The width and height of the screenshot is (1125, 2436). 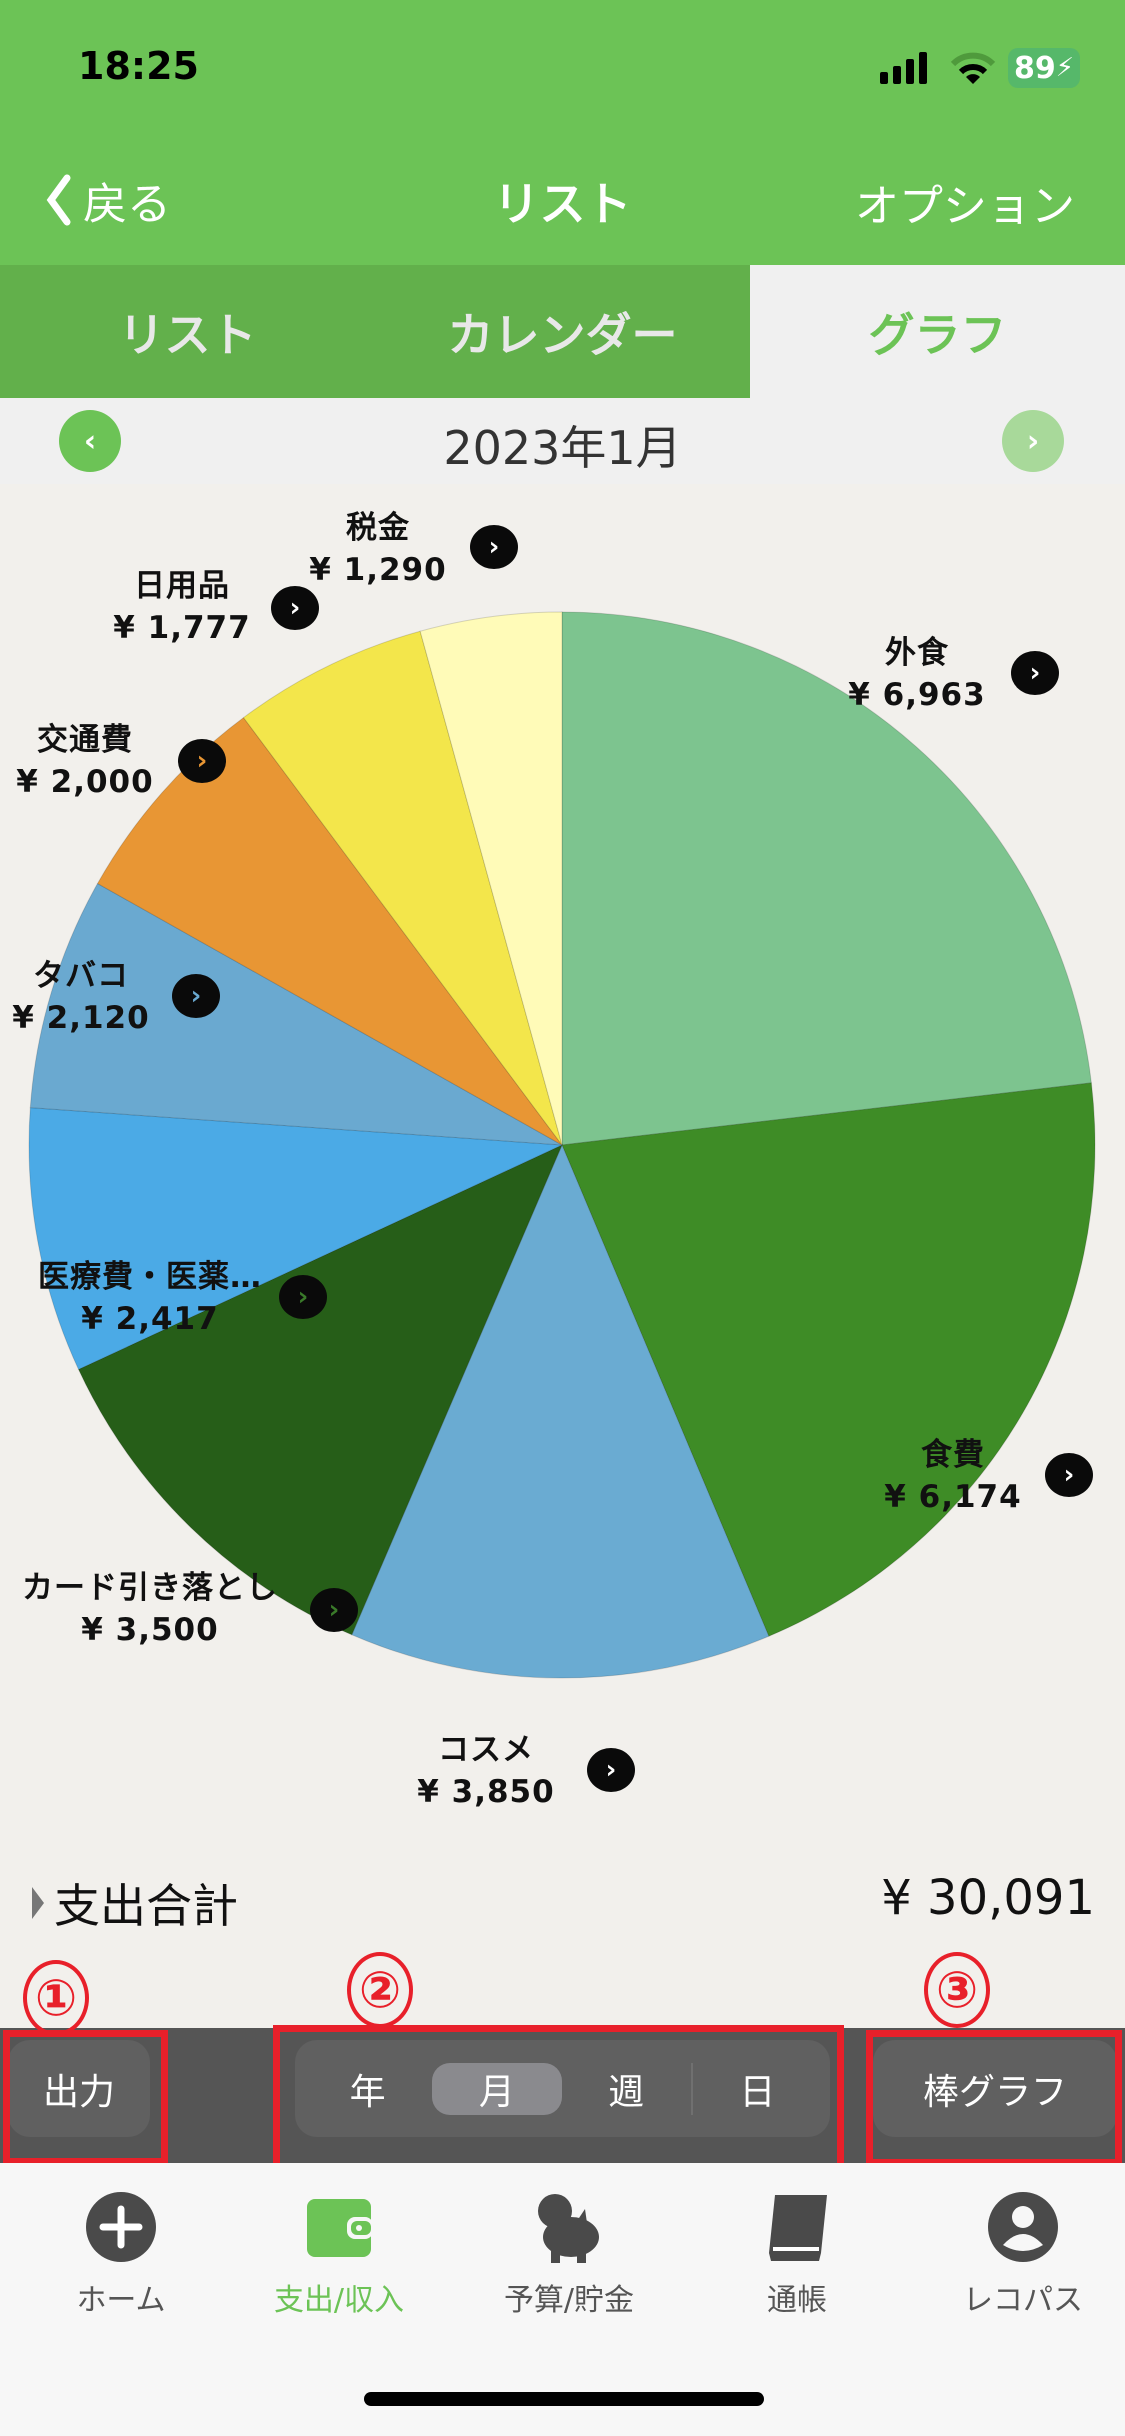 What do you see at coordinates (627, 2088) in the screenshot?
I see `segment-week: 週` at bounding box center [627, 2088].